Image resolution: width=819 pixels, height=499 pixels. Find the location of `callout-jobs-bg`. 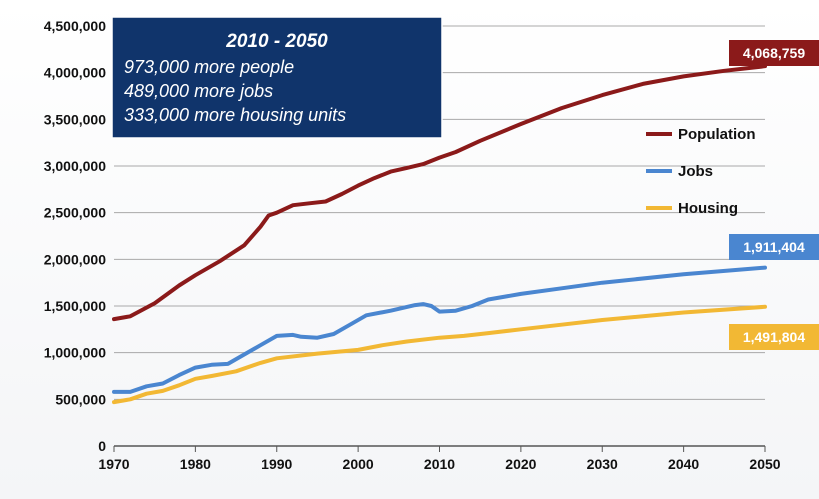

callout-jobs-bg is located at coordinates (774, 247).